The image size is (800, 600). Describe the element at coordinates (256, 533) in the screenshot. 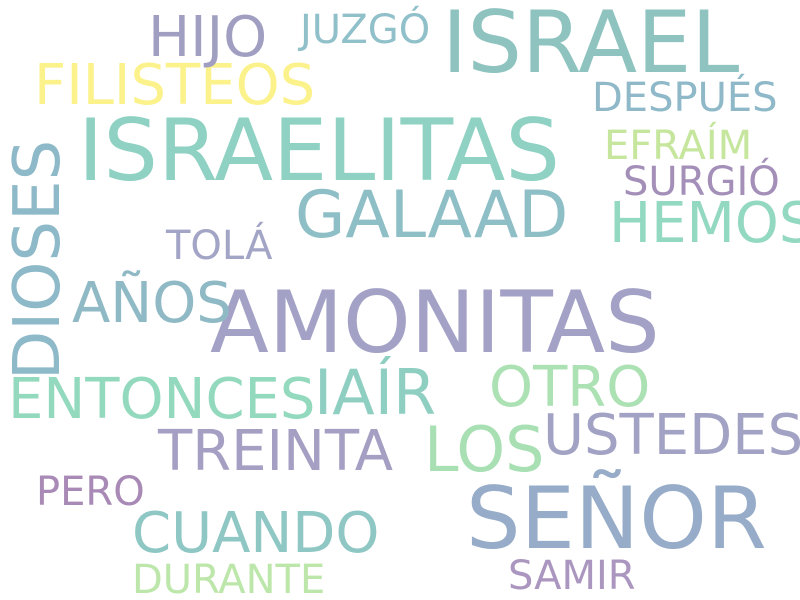

I see `word-cuando: CUANDO` at that location.